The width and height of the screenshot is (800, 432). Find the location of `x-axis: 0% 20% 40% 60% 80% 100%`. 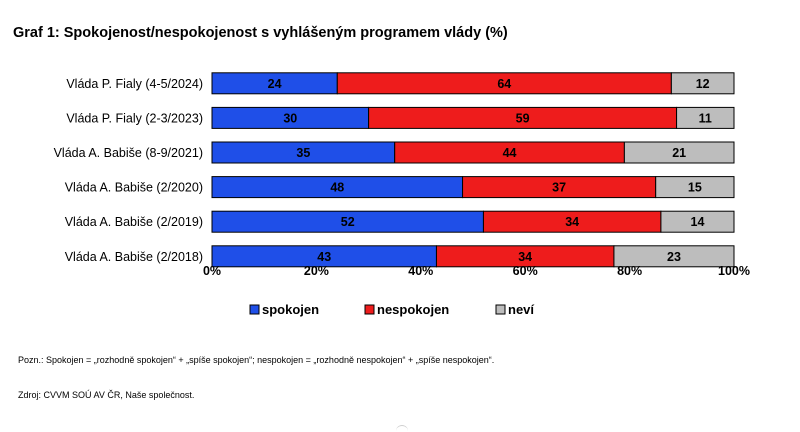

x-axis: 0% 20% 40% 60% 80% 100% is located at coordinates (476, 271).